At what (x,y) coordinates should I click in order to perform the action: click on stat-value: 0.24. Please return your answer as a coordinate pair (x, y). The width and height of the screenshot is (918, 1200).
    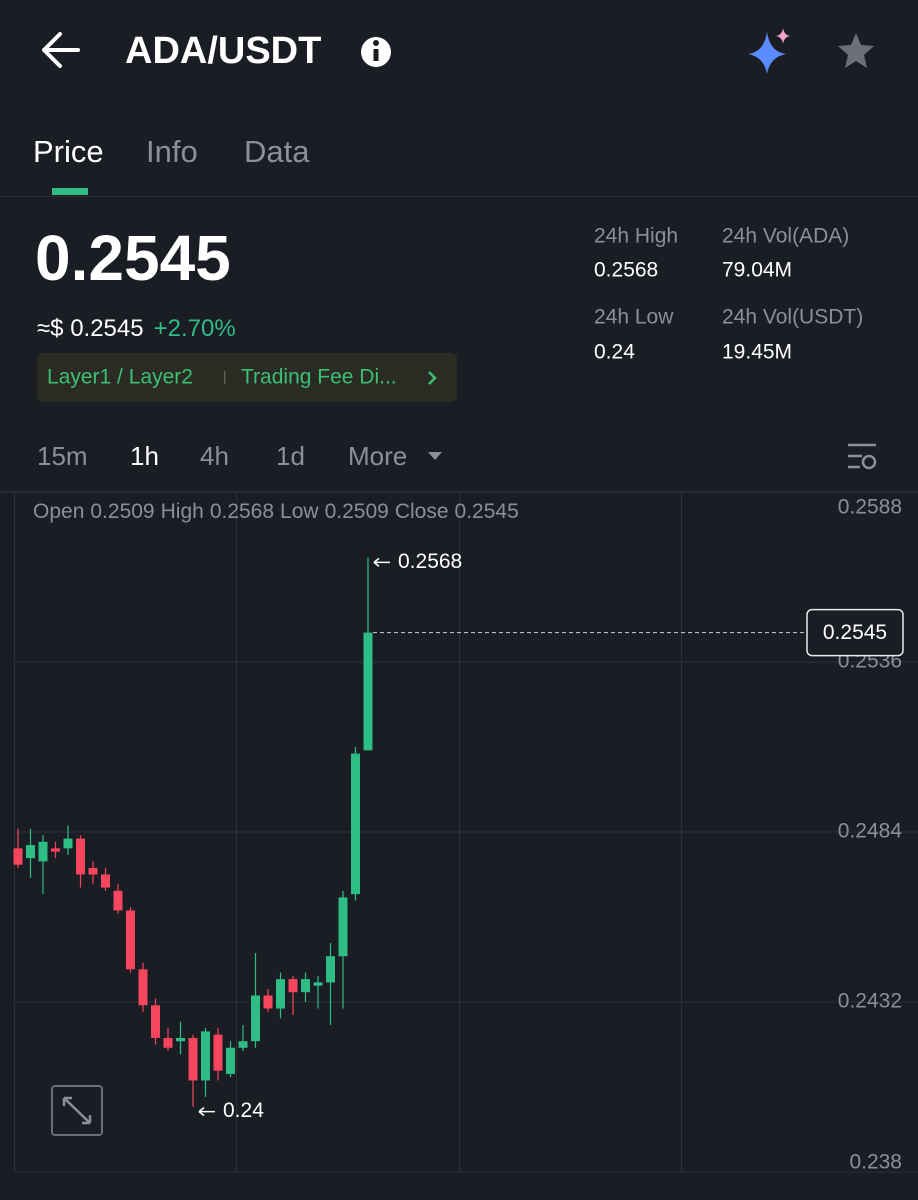
    Looking at the image, I should click on (614, 352).